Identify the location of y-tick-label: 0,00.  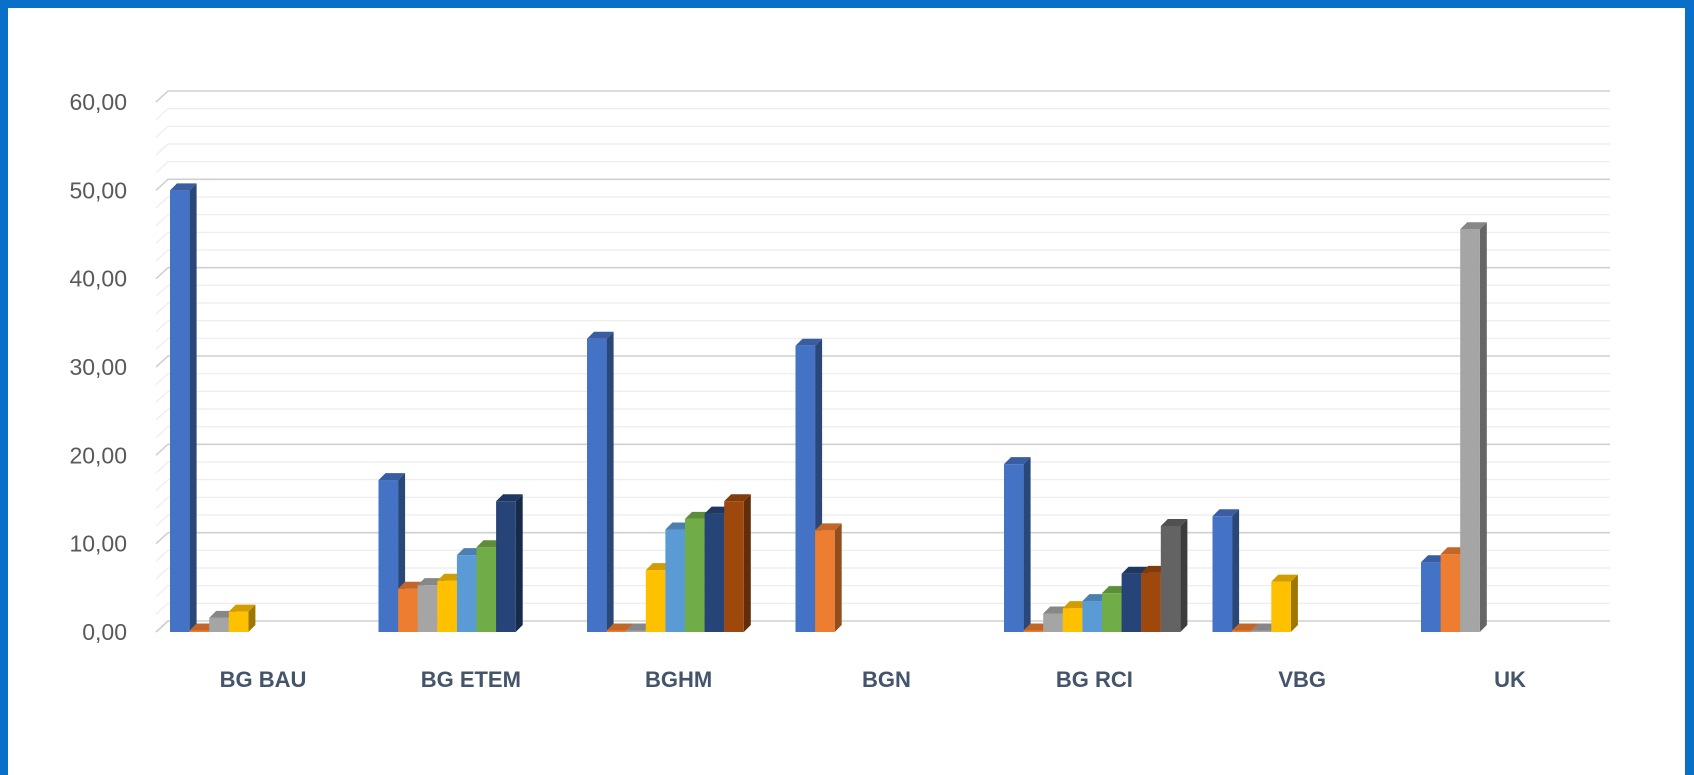
(104, 632).